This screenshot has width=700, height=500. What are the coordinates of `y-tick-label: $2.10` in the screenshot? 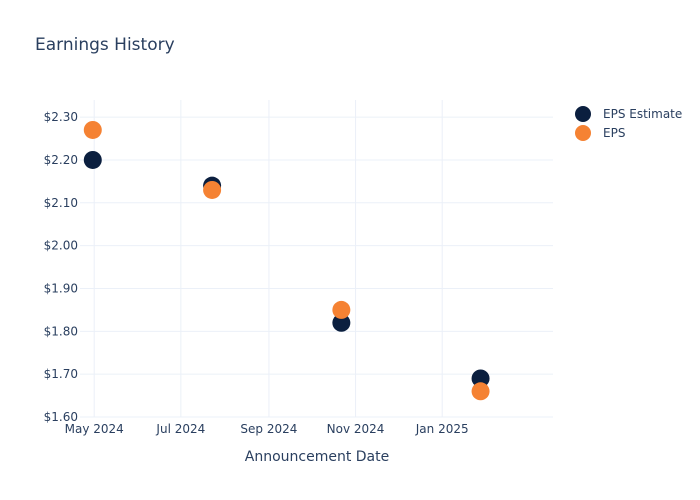 It's located at (61, 203).